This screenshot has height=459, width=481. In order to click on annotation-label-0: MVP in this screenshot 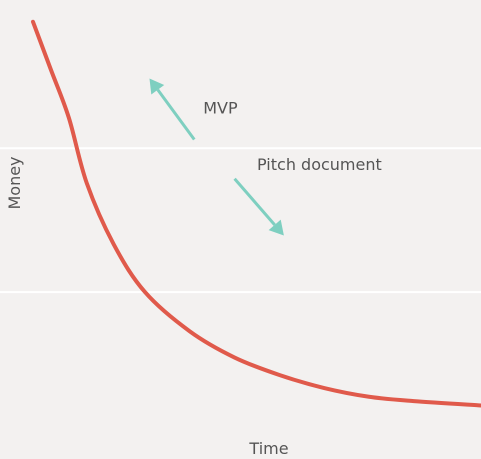, I will do `click(220, 107)`.